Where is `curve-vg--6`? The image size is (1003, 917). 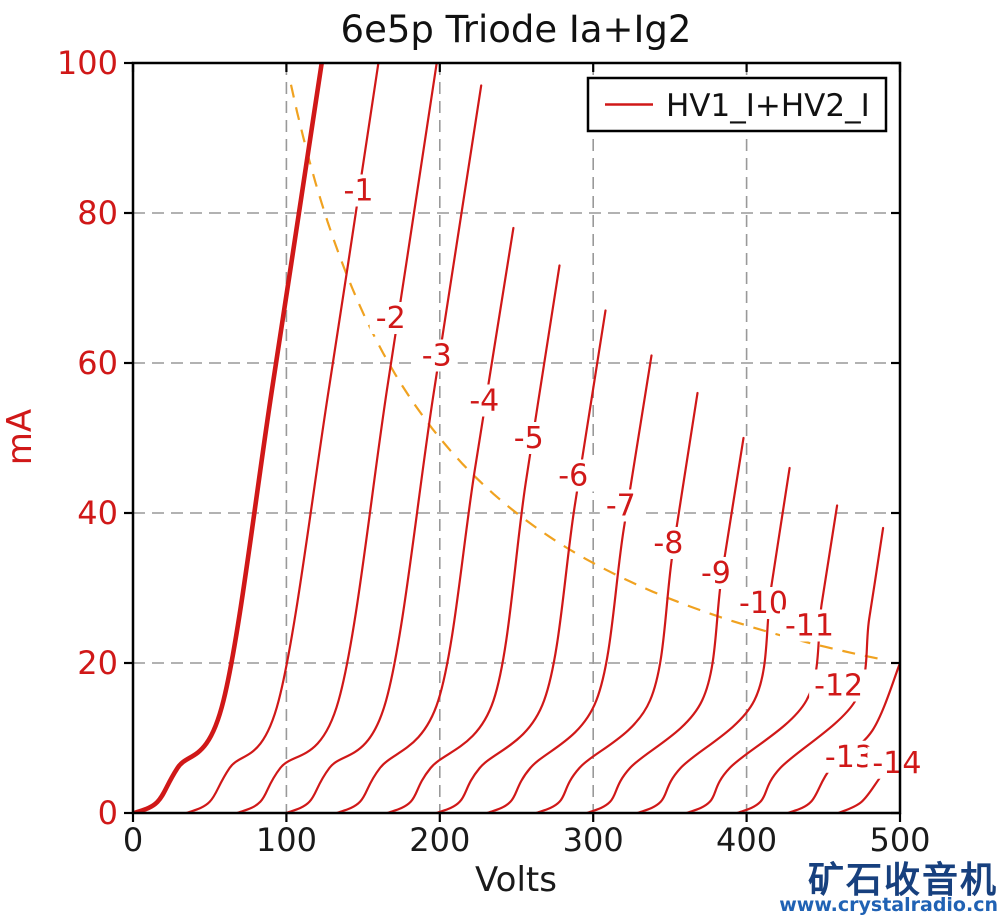 curve-vg--6 is located at coordinates (521, 561).